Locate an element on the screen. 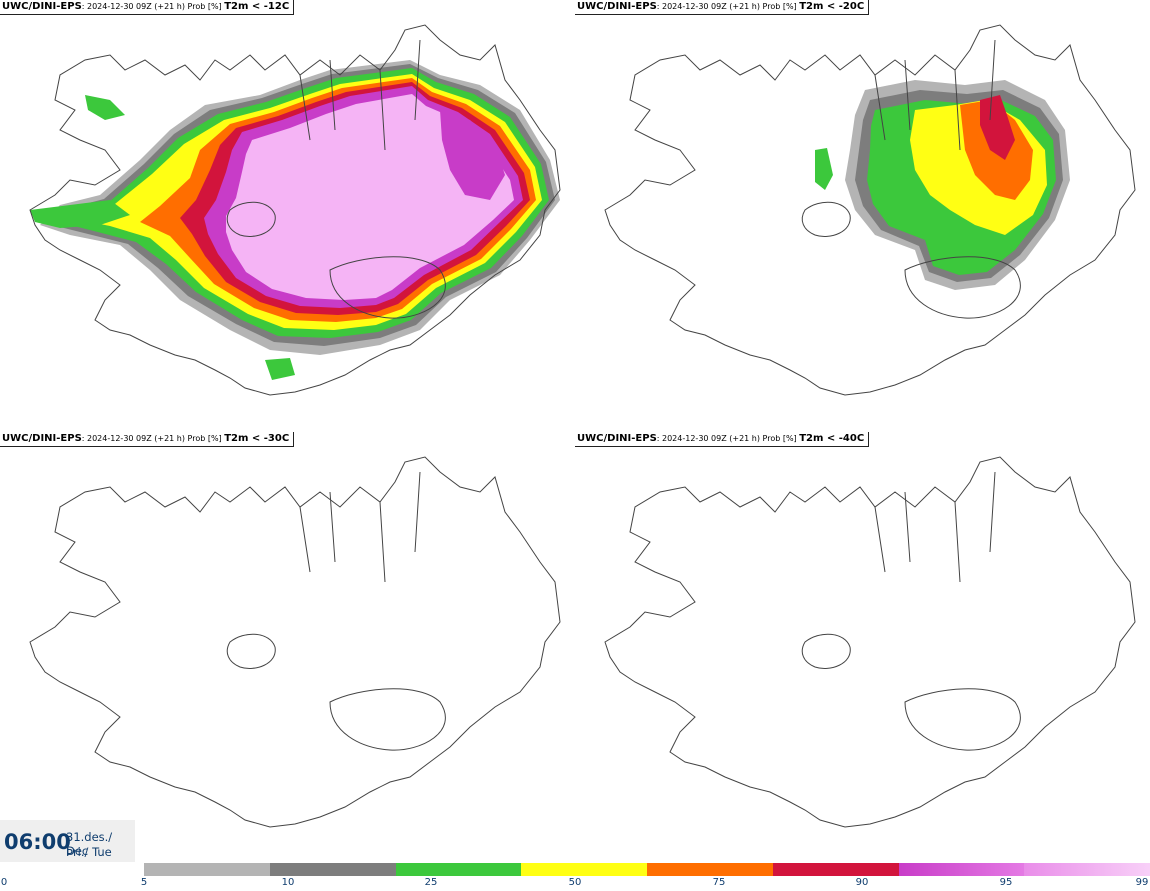 The image size is (1150, 891). colorbar-tick: 90 is located at coordinates (862, 882).